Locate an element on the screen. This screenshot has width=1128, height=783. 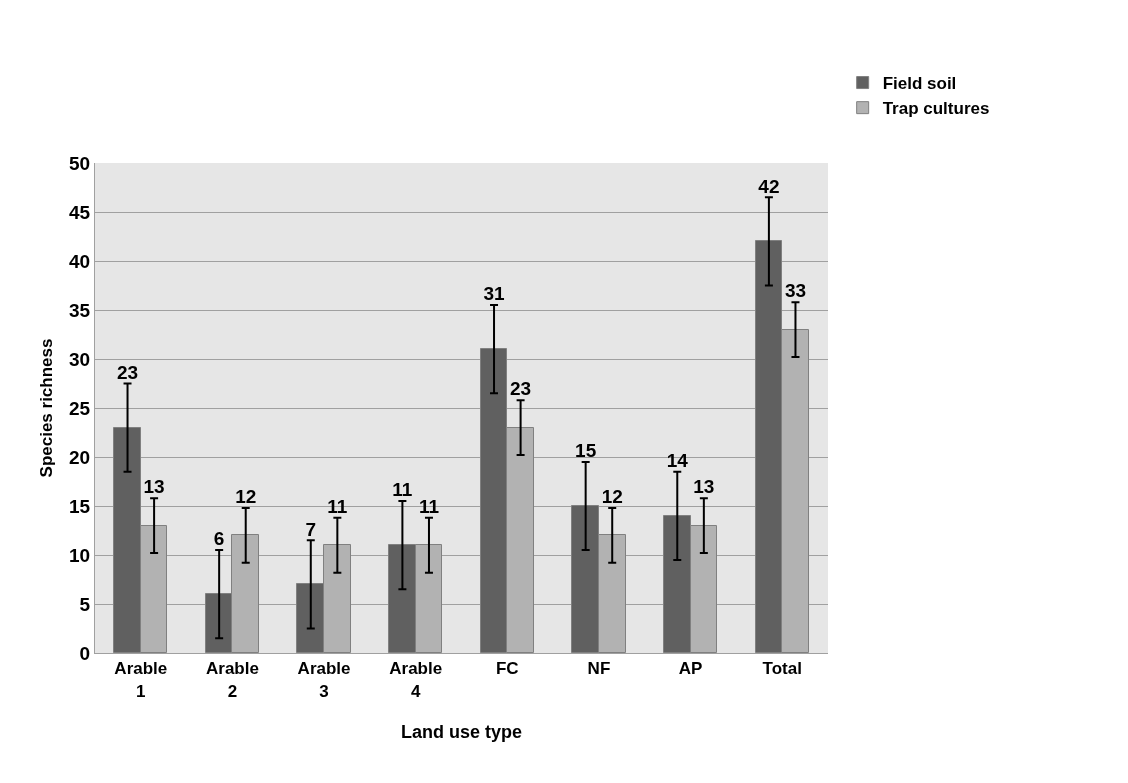
y-tick-label: 35 is located at coordinates (80, 310).